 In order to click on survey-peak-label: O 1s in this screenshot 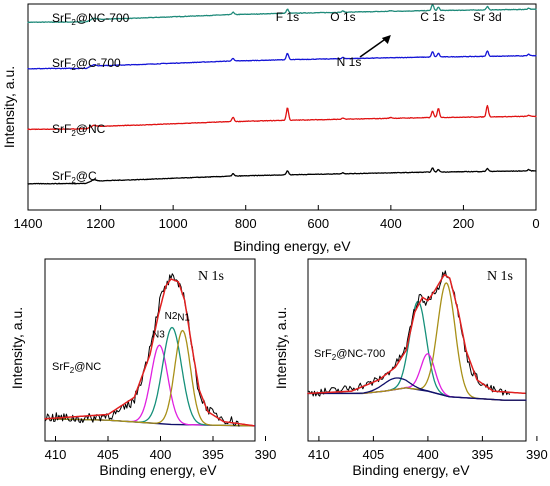, I will do `click(342, 17)`.